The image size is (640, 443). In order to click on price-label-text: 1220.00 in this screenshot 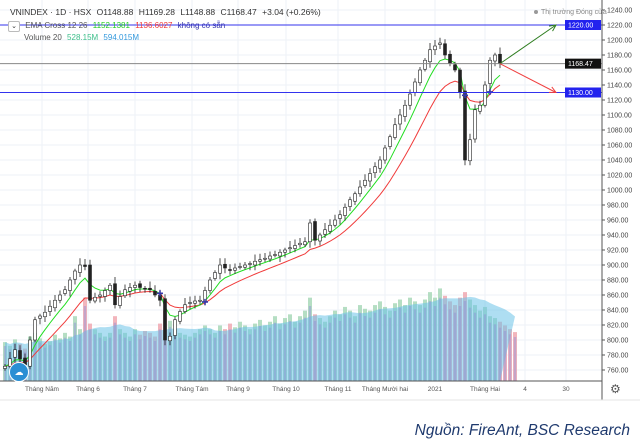, I will do `click(580, 26)`.